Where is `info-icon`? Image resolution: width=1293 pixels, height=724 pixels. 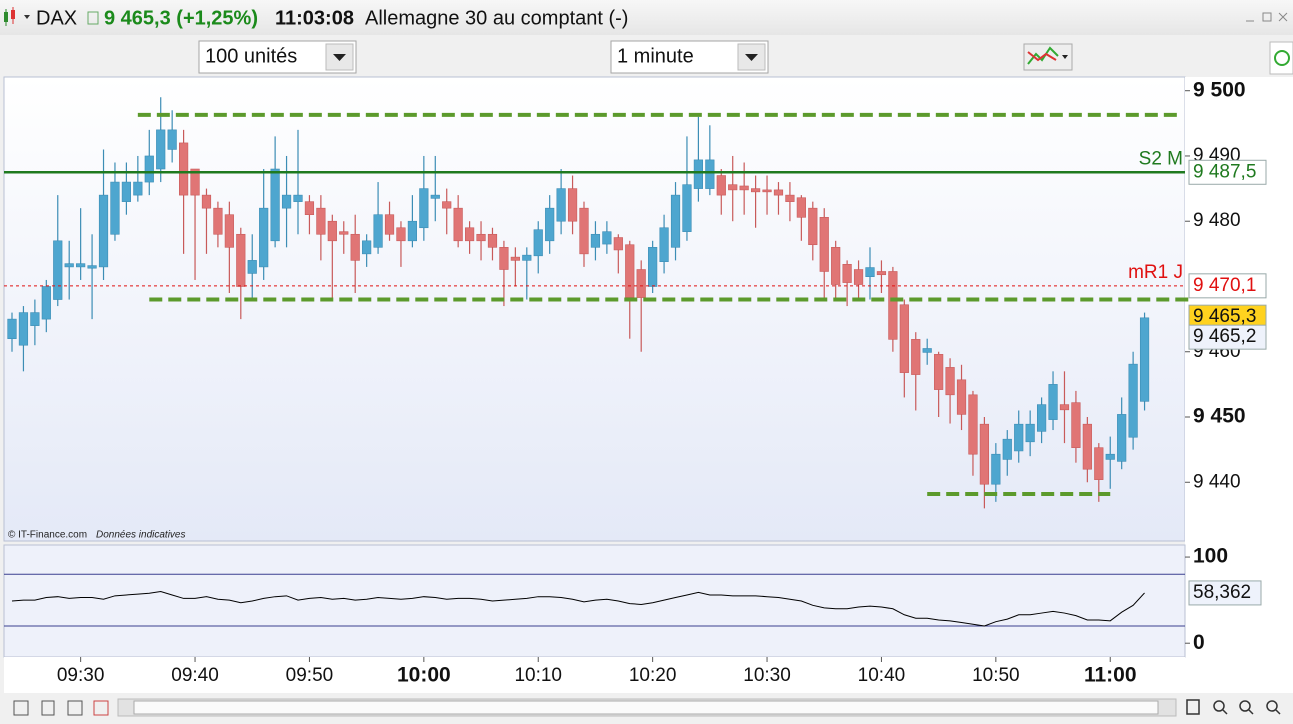 info-icon is located at coordinates (93, 18).